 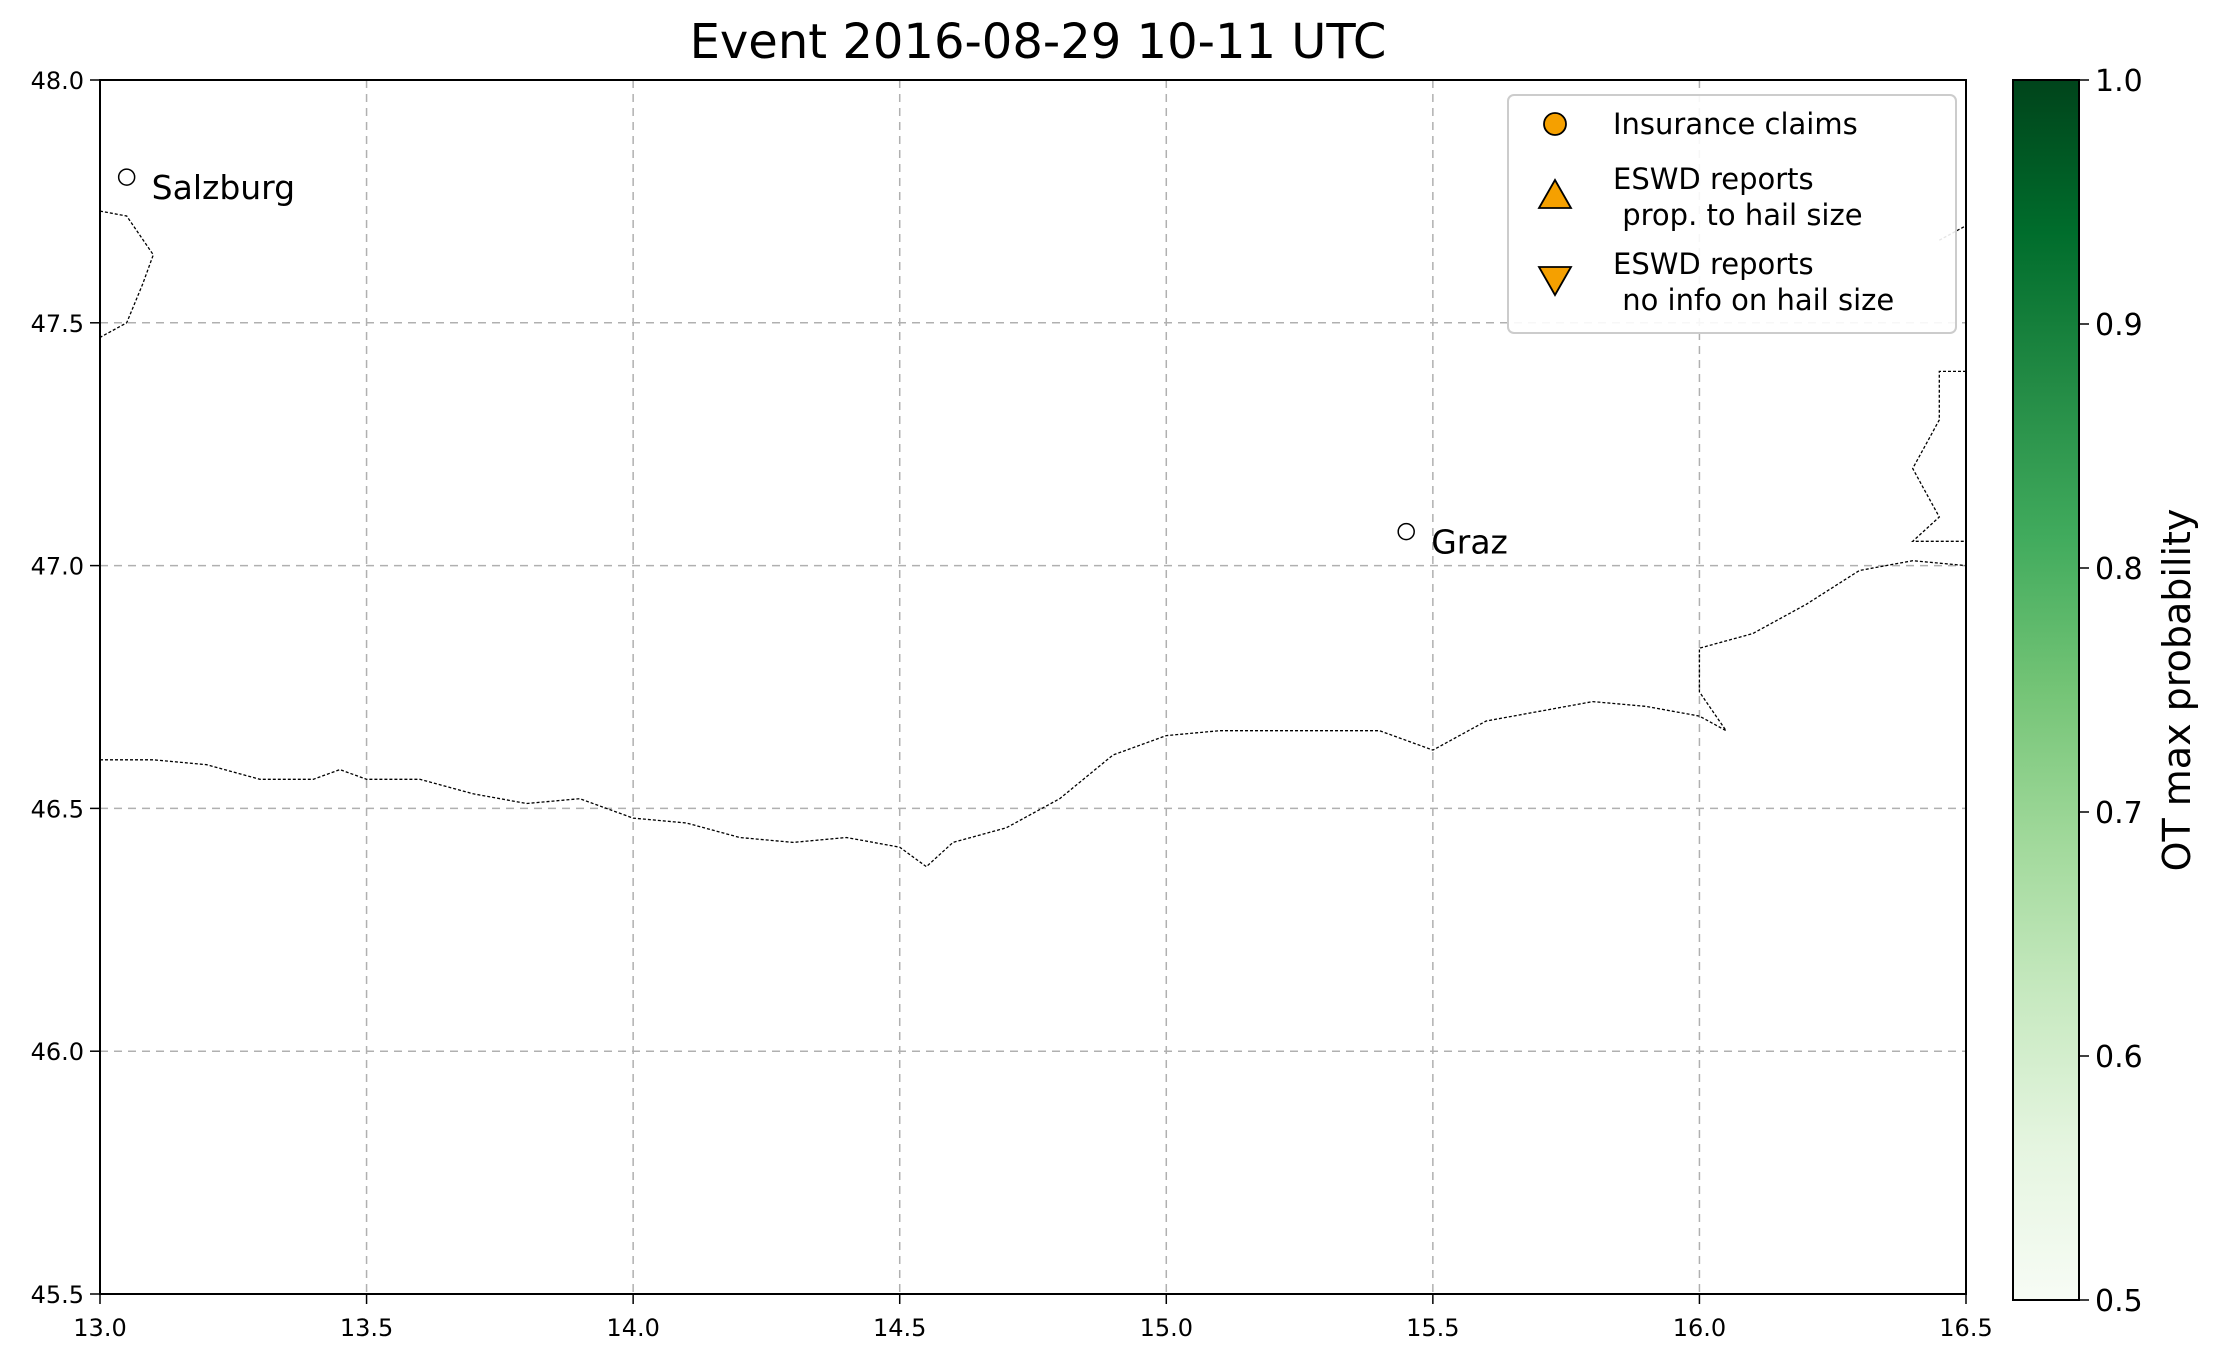 What do you see at coordinates (1469, 542) in the screenshot?
I see `city-label: Graz` at bounding box center [1469, 542].